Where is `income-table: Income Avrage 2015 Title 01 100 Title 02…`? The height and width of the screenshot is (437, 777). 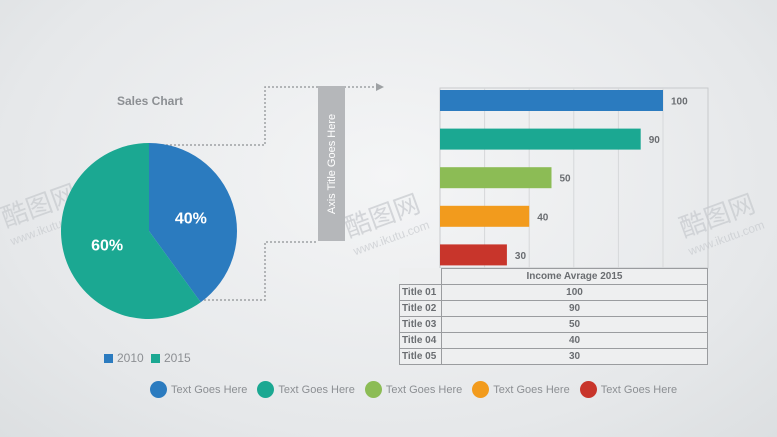 income-table: Income Avrage 2015 Title 01 100 Title 02… is located at coordinates (553, 316).